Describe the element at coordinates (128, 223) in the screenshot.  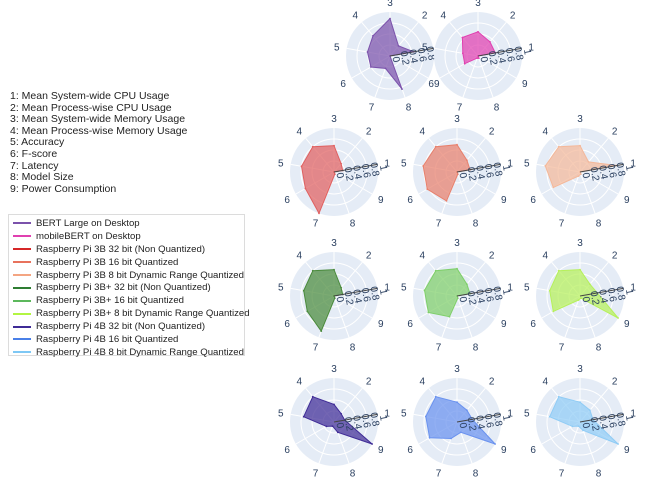
I see `legend-item-bert-large-desktop: BERT Large on Desktop` at that location.